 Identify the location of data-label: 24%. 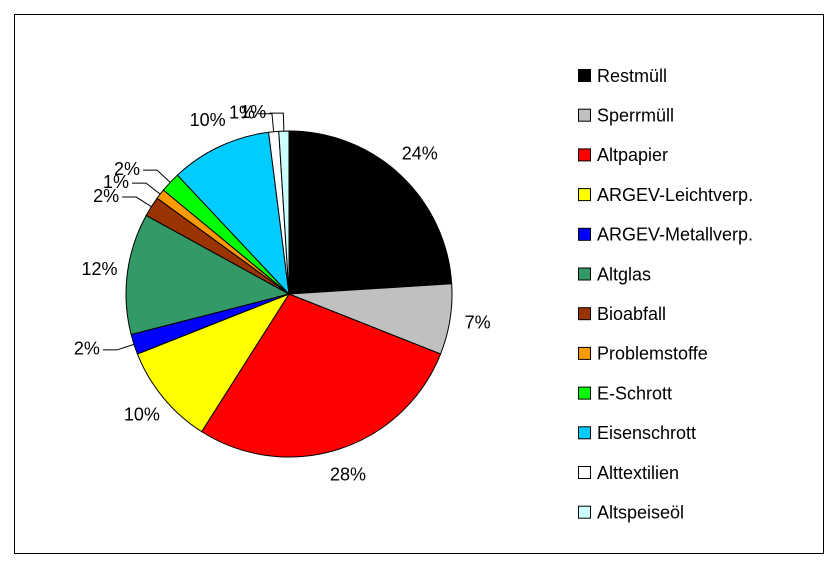
(420, 154).